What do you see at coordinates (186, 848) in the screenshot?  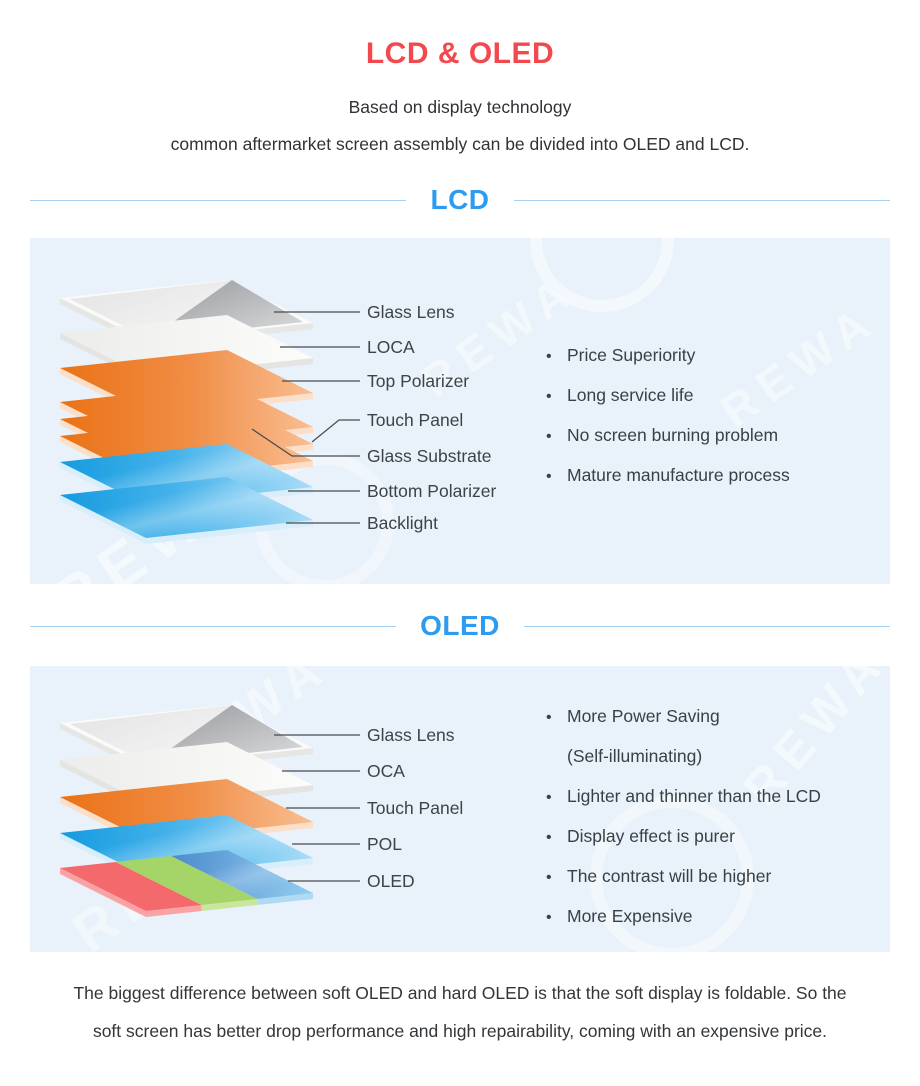 I see `oled-layer-pol` at bounding box center [186, 848].